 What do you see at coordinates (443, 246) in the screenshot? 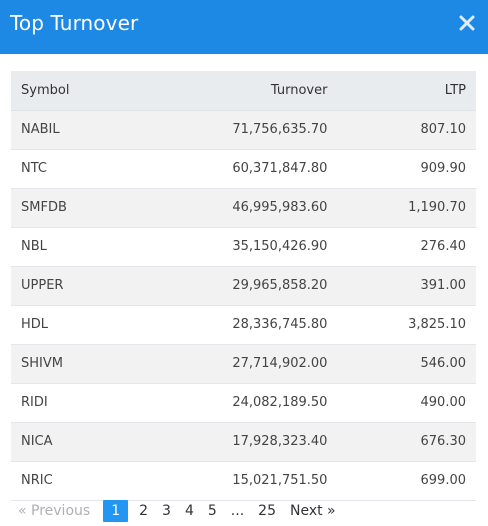
I see `cell-ltp: 276.40` at bounding box center [443, 246].